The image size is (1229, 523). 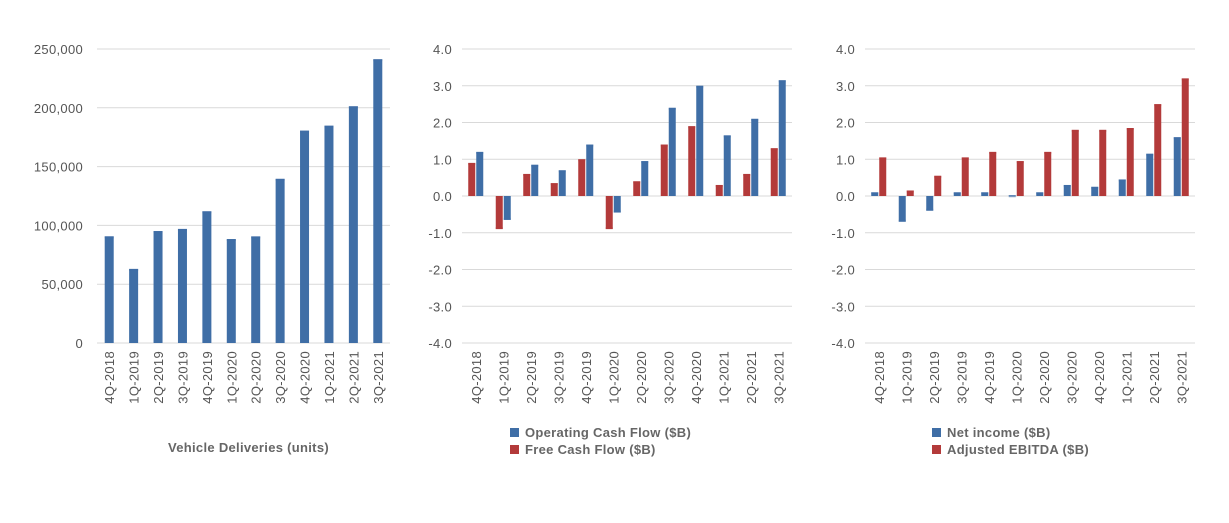 I want to click on bar-free-cash-flow-b-4Q-2018, so click(x=472, y=179).